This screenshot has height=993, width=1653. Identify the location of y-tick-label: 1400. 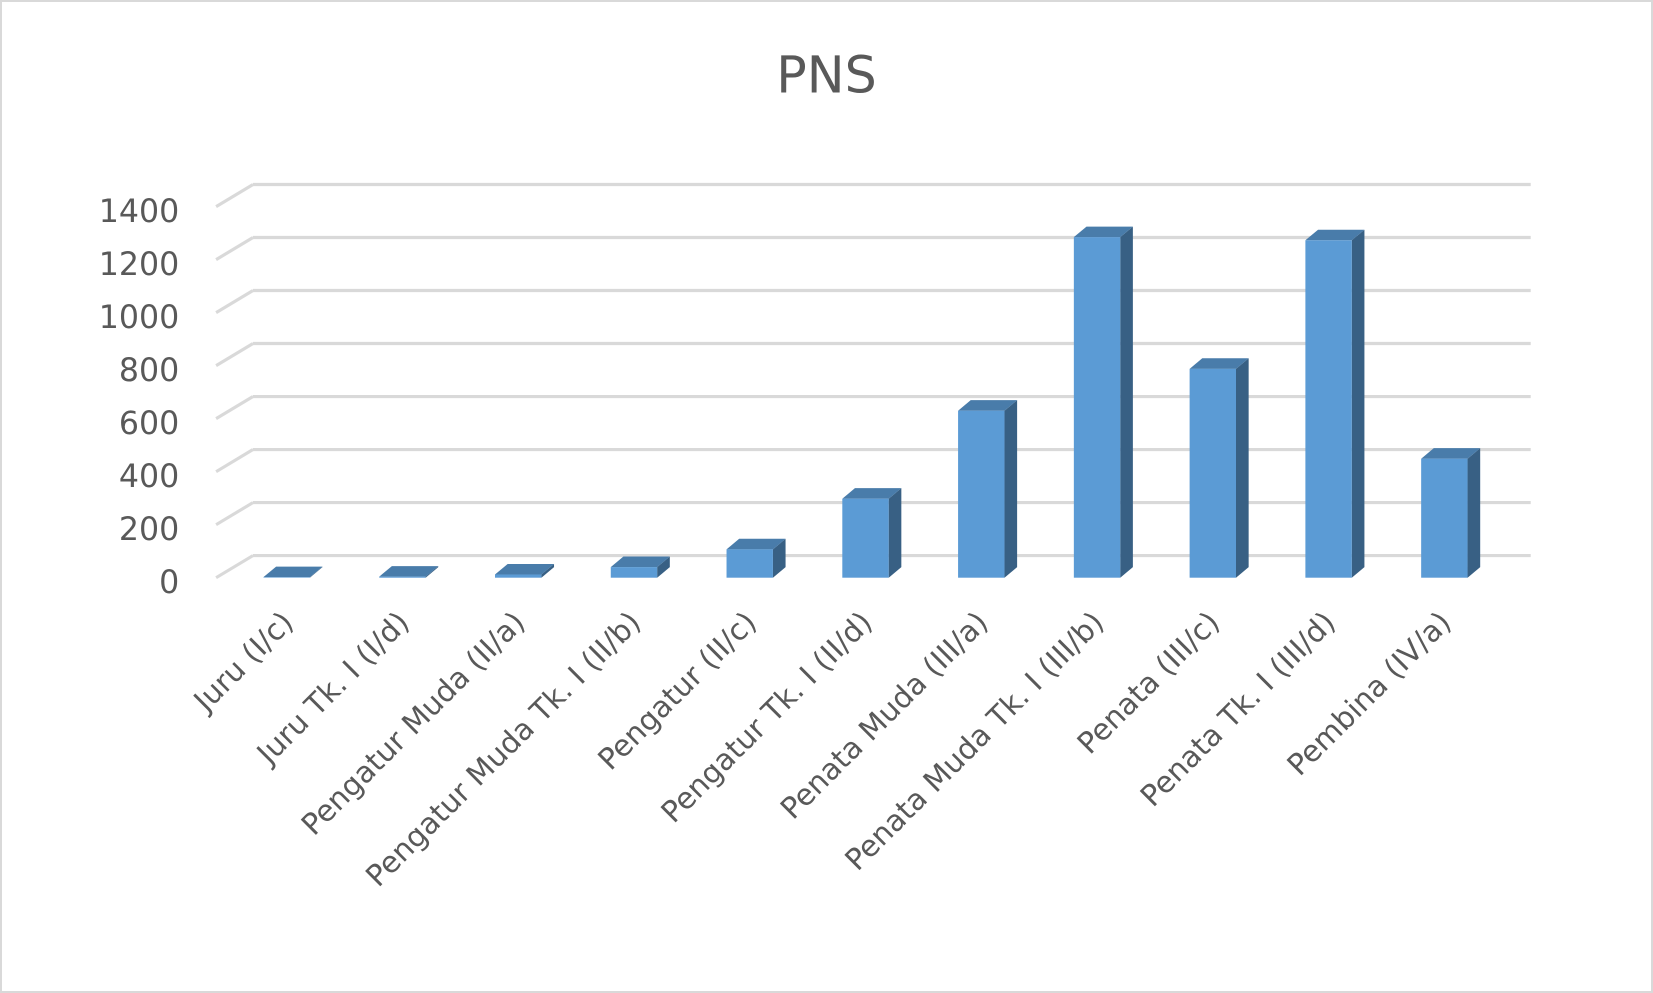
(139, 212).